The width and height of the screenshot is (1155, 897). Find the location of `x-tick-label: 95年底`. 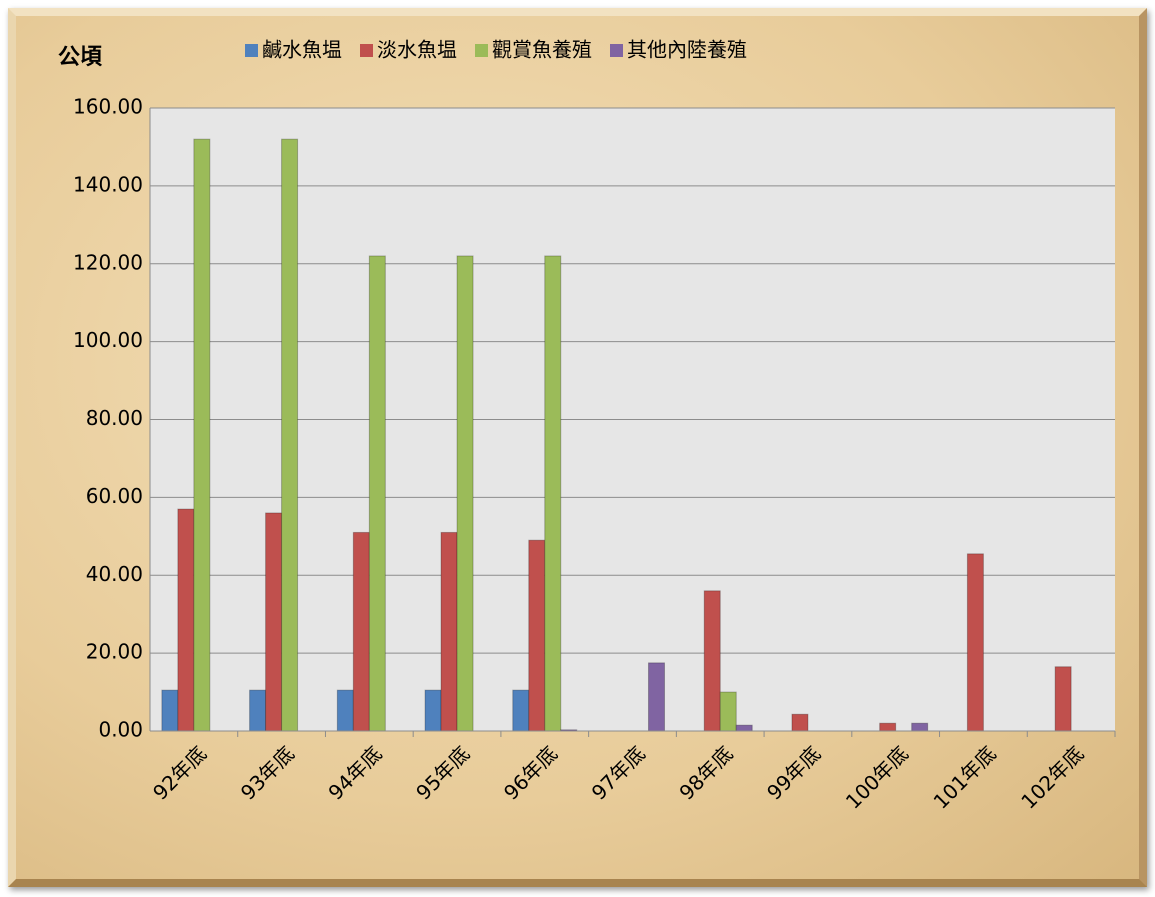

x-tick-label: 95年底 is located at coordinates (442, 772).